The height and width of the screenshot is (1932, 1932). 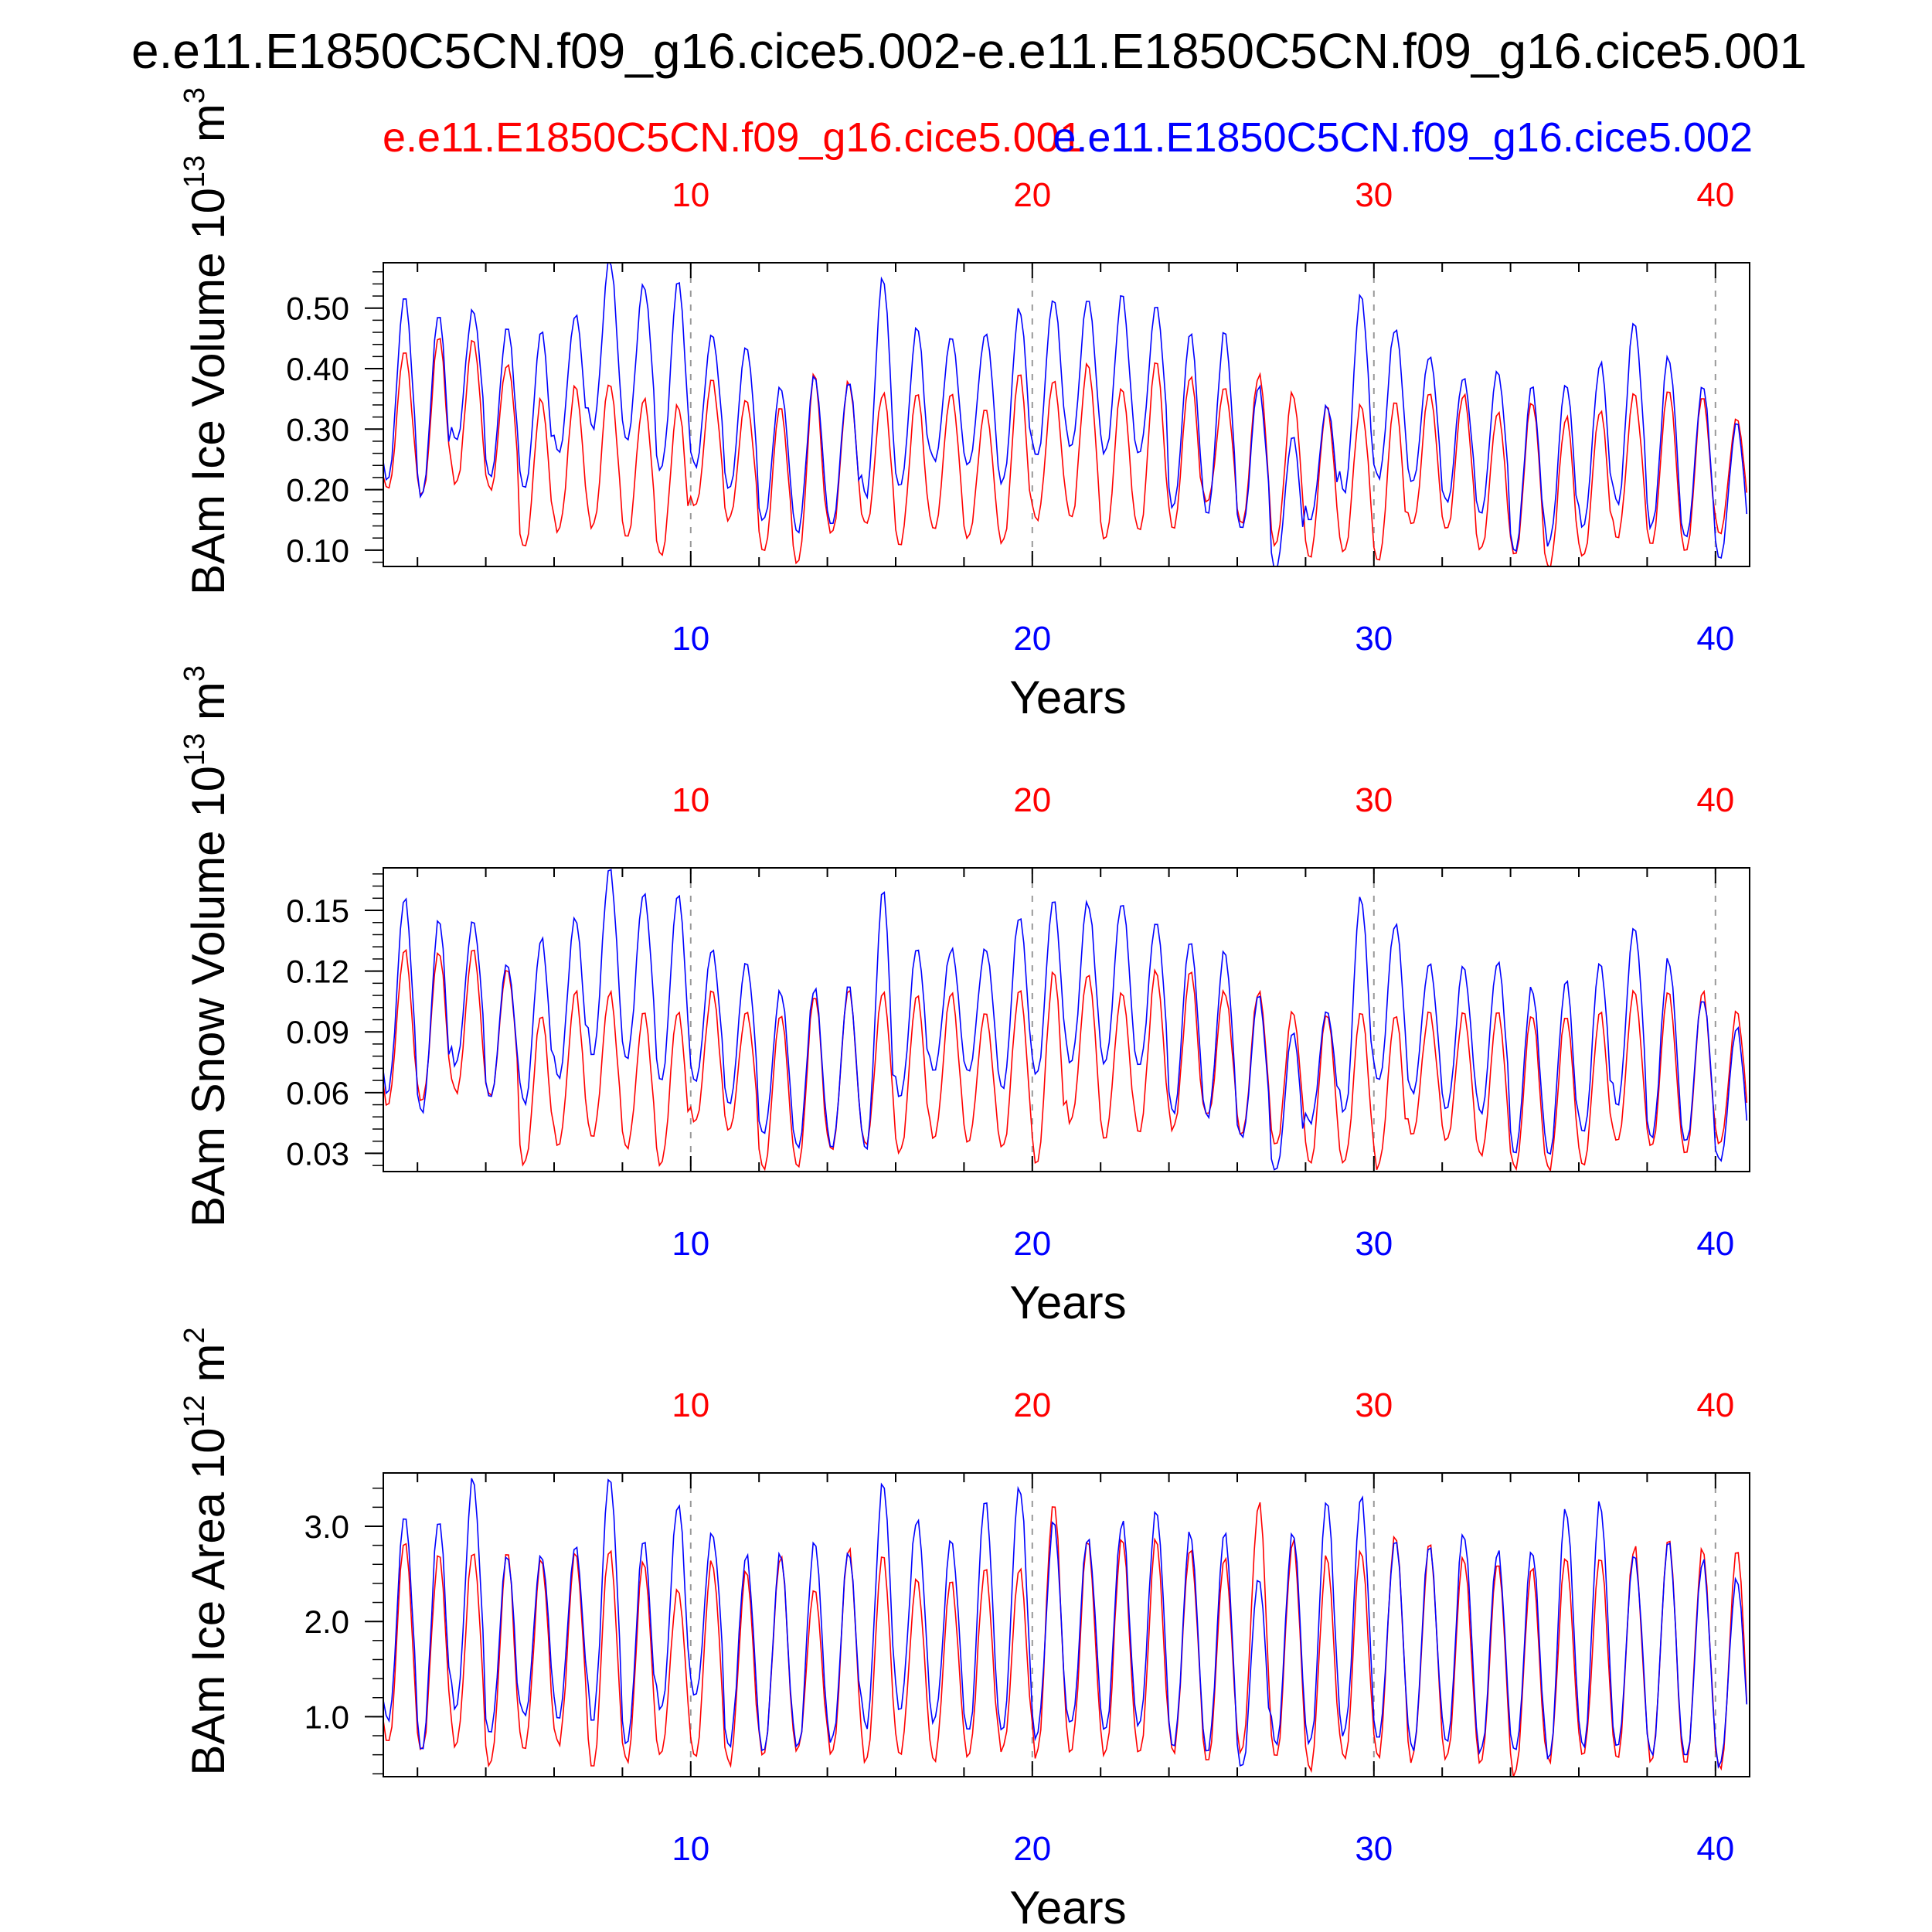 What do you see at coordinates (326, 1717) in the screenshot?
I see `y-tick-label: 1.0` at bounding box center [326, 1717].